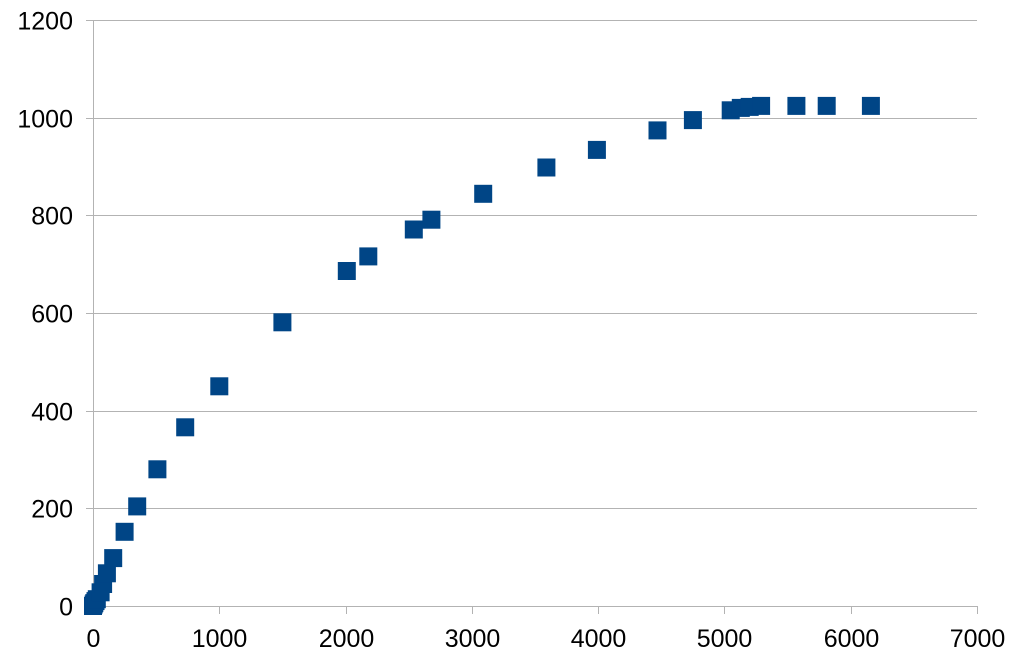 The height and width of the screenshot is (661, 1029). I want to click on y-tick-label: 1200, so click(45, 22).